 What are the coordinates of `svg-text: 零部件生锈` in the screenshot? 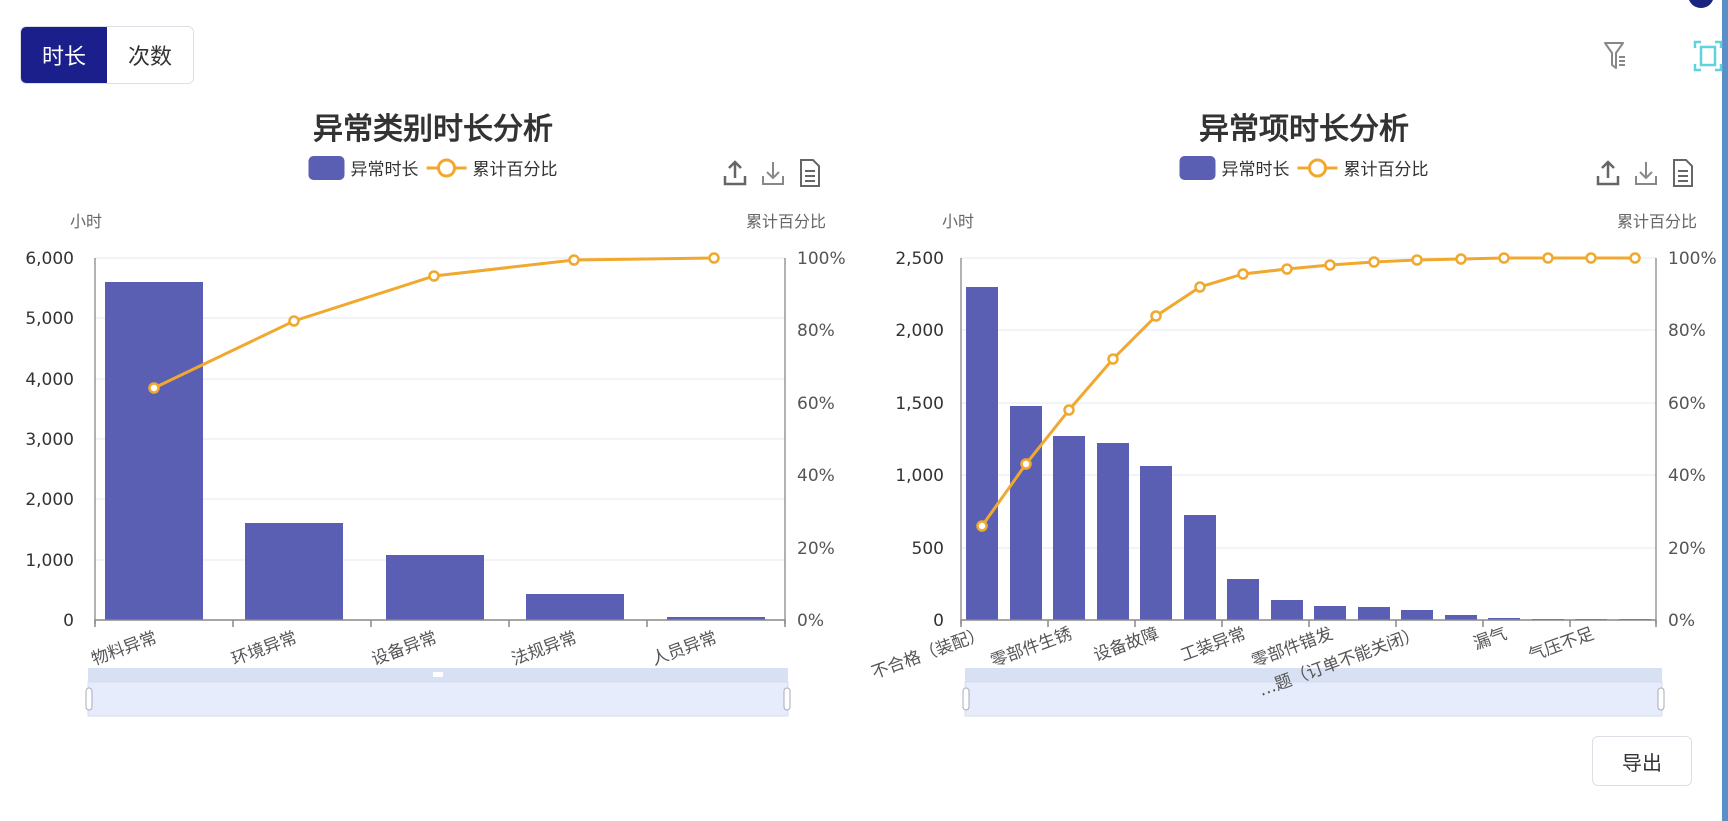 It's located at (1031, 648).